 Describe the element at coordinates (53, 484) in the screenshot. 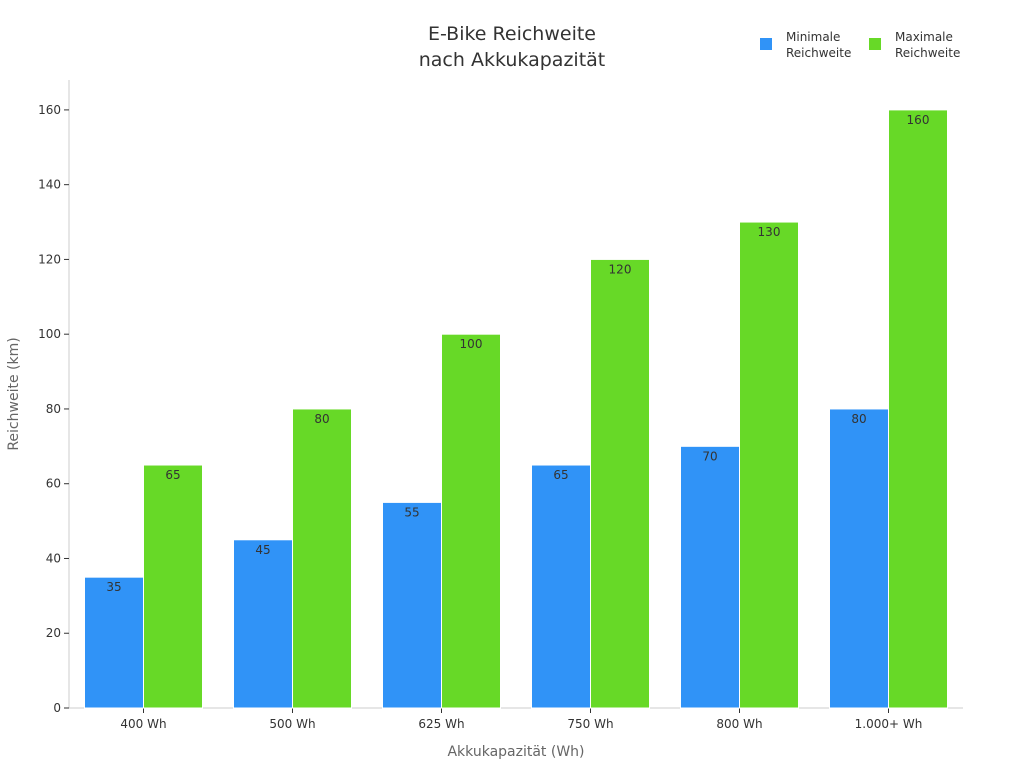

I see `y-tick-label: 60` at that location.